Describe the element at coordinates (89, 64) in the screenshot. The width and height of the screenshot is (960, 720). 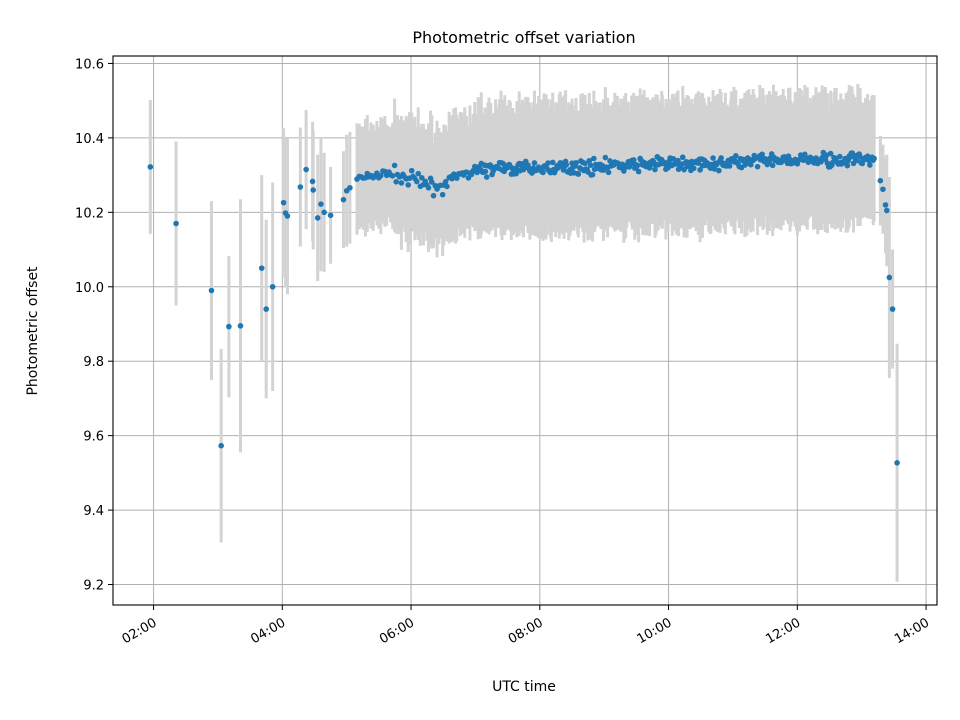
I see `y-tick-label: 10.6` at that location.